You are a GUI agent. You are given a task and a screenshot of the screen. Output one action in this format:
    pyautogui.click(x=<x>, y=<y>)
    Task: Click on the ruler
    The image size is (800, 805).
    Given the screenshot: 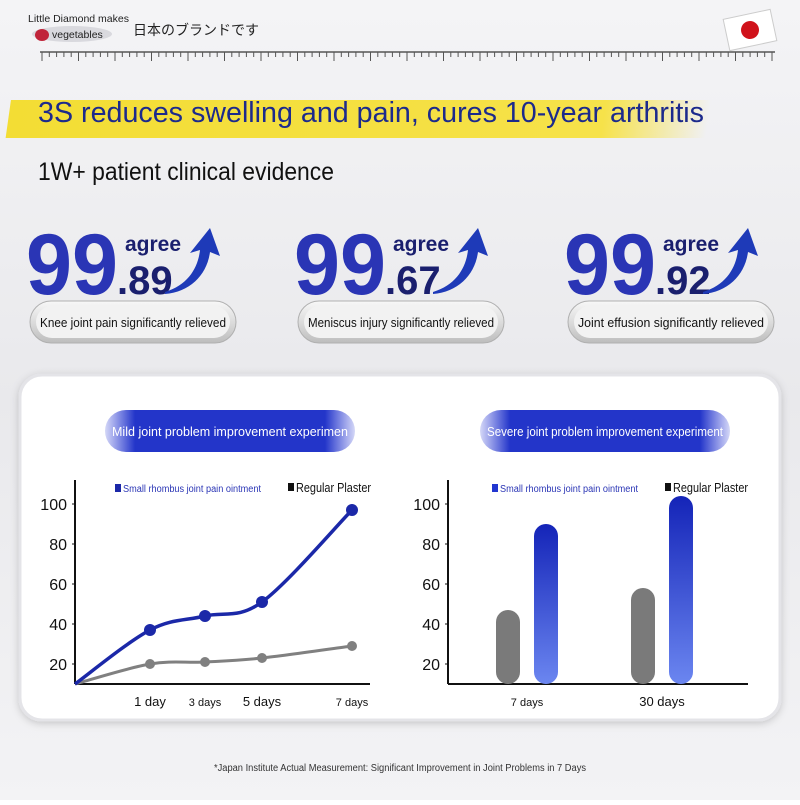 What is the action you would take?
    pyautogui.click(x=407, y=56)
    